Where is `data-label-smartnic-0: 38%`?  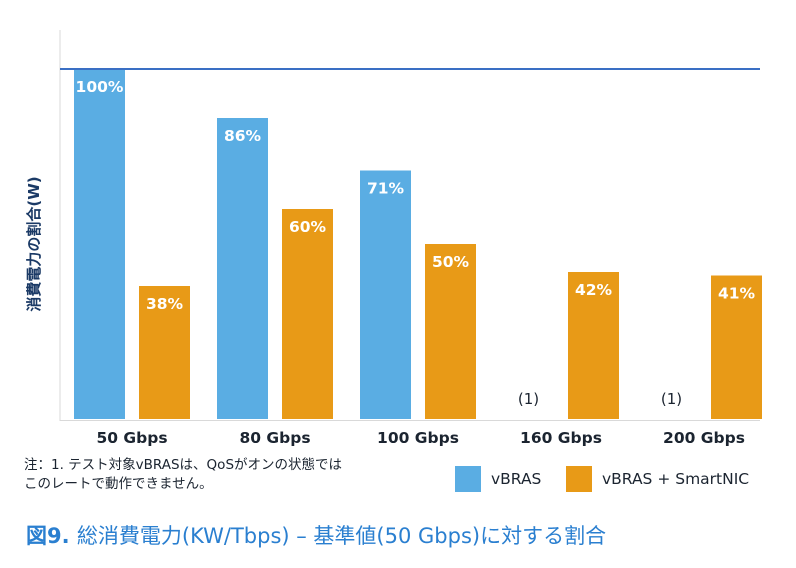
data-label-smartnic-0: 38% is located at coordinates (165, 304).